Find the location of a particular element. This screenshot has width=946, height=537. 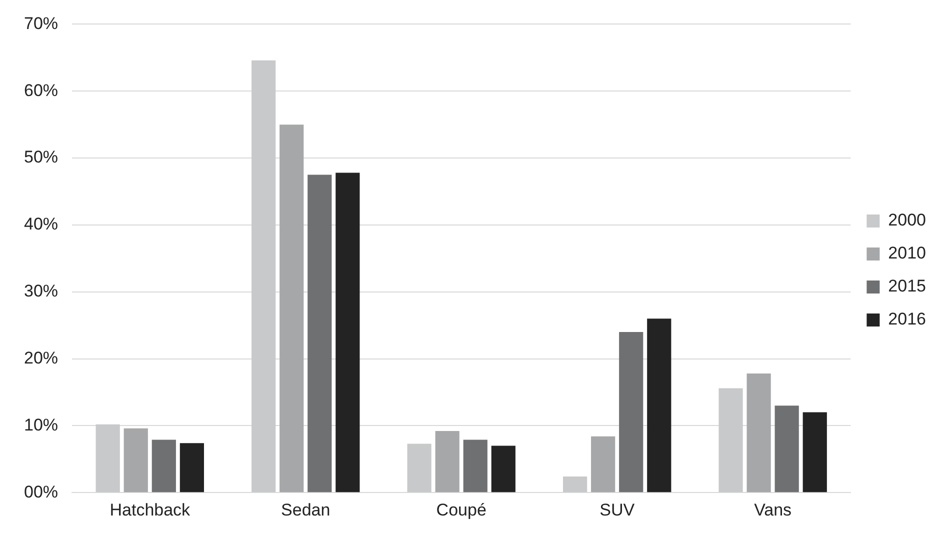

legend-label: 2015 is located at coordinates (907, 286).